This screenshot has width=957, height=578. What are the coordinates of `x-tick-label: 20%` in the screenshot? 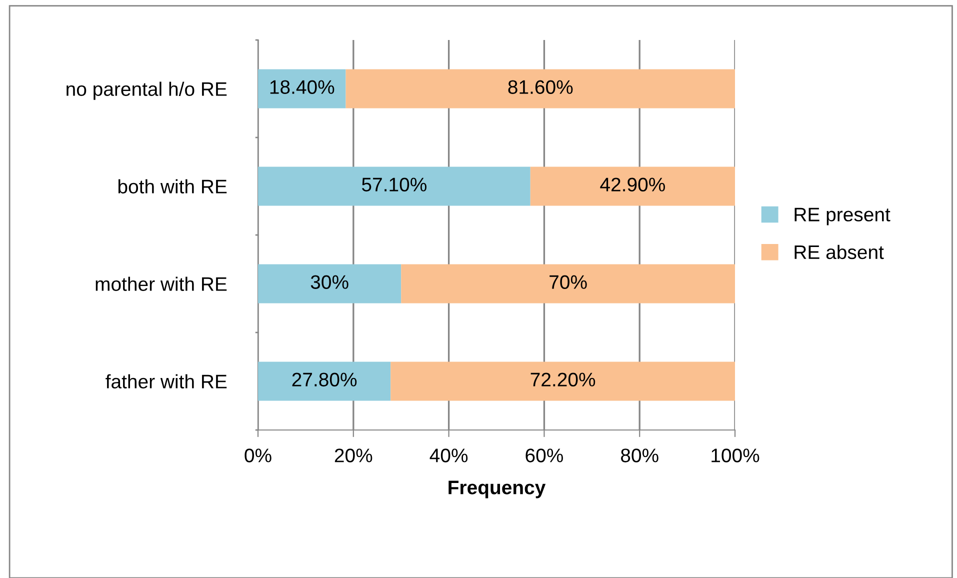 It's located at (353, 455).